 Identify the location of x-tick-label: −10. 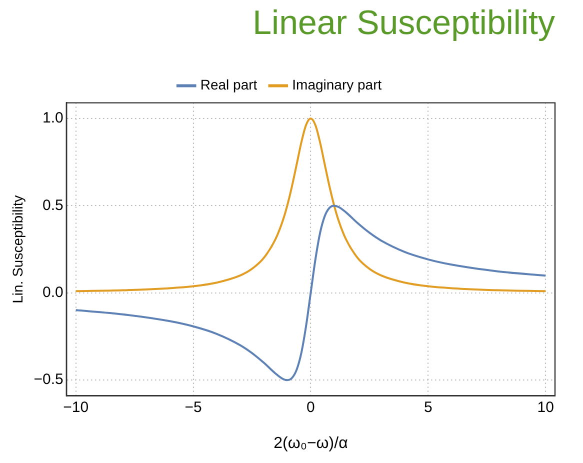
(76, 407).